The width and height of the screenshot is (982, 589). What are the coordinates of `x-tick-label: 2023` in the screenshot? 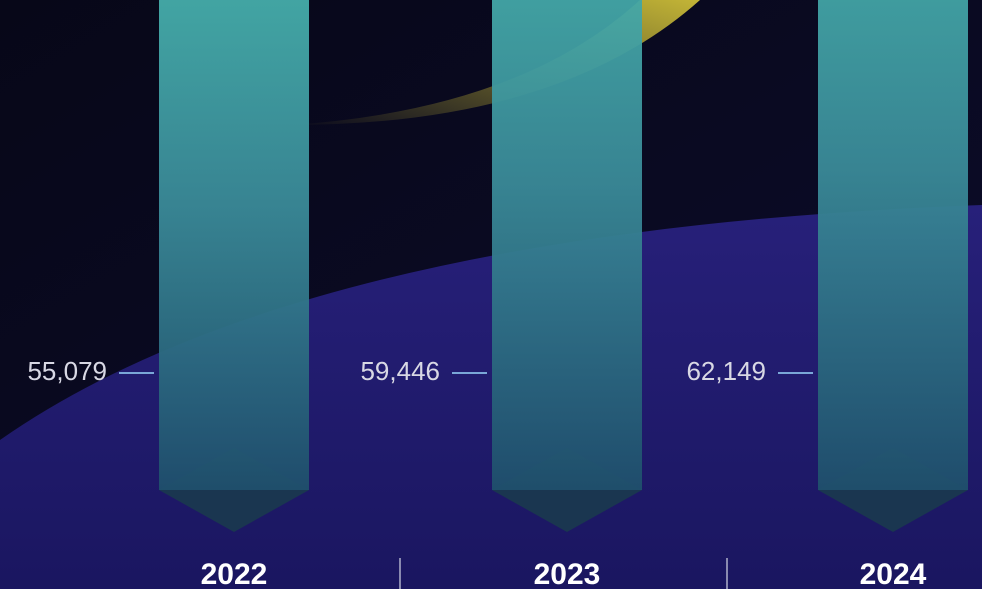 It's located at (567, 573).